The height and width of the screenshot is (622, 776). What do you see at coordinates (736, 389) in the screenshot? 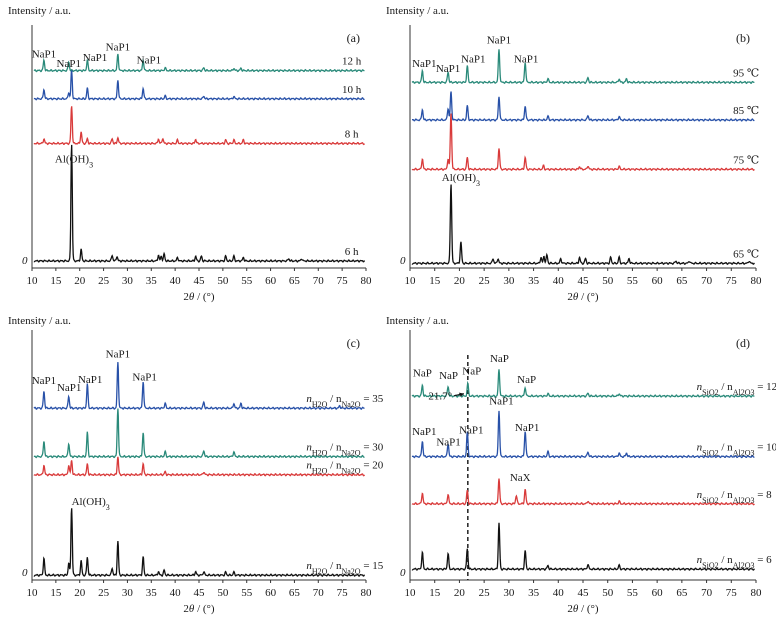
I see `series-label: nSiO2 / nAl2O3 = 12` at bounding box center [736, 389].